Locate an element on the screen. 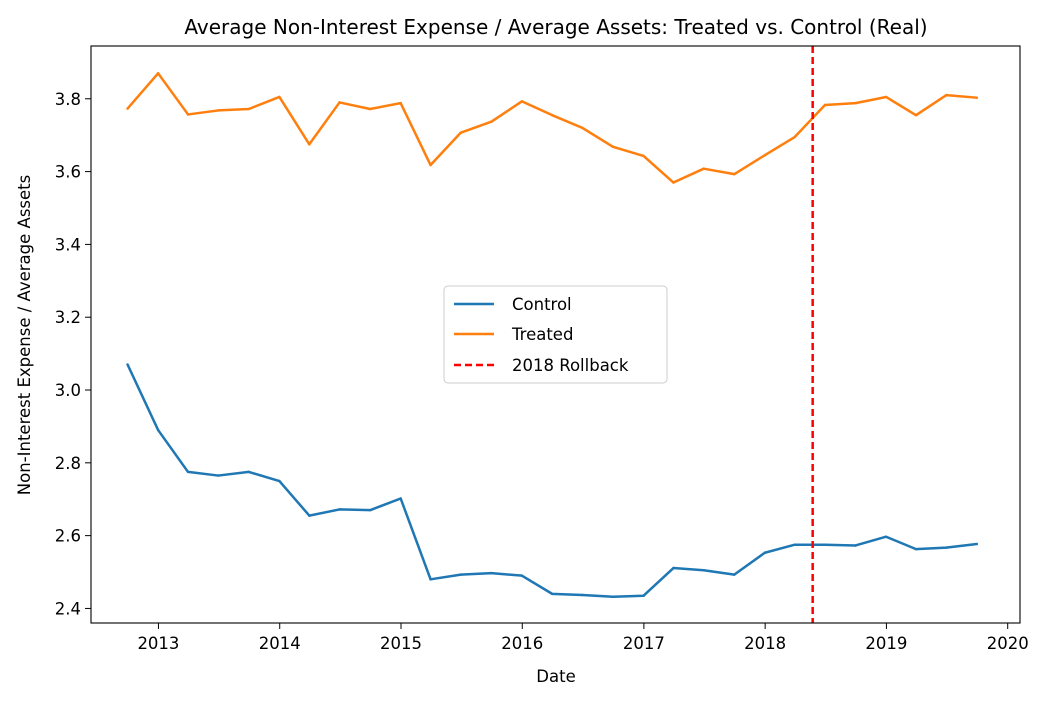  legend-label-control: Control is located at coordinates (542, 304).